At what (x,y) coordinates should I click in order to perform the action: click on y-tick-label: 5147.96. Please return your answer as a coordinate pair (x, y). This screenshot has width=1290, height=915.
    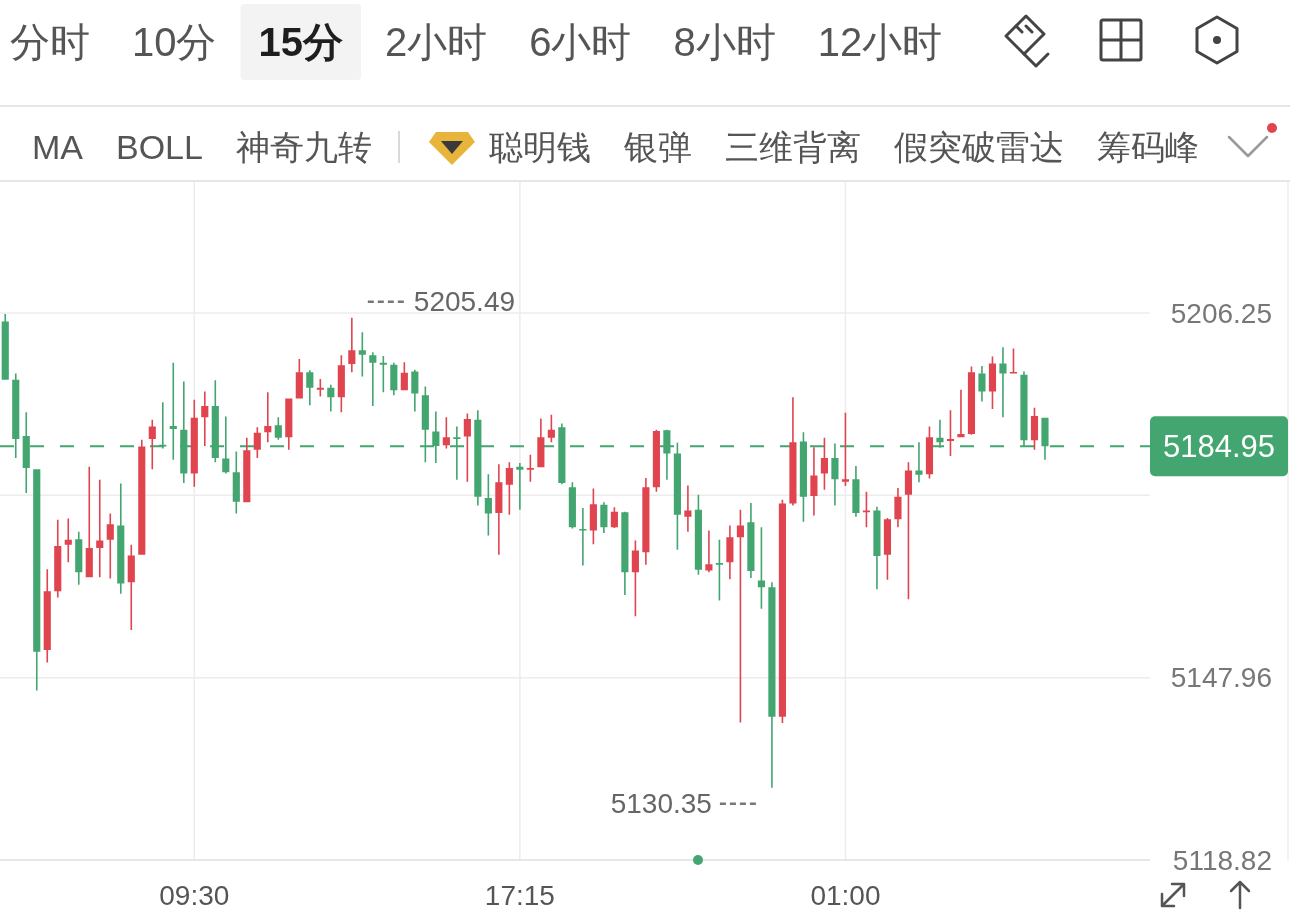
    Looking at the image, I should click on (1221, 678).